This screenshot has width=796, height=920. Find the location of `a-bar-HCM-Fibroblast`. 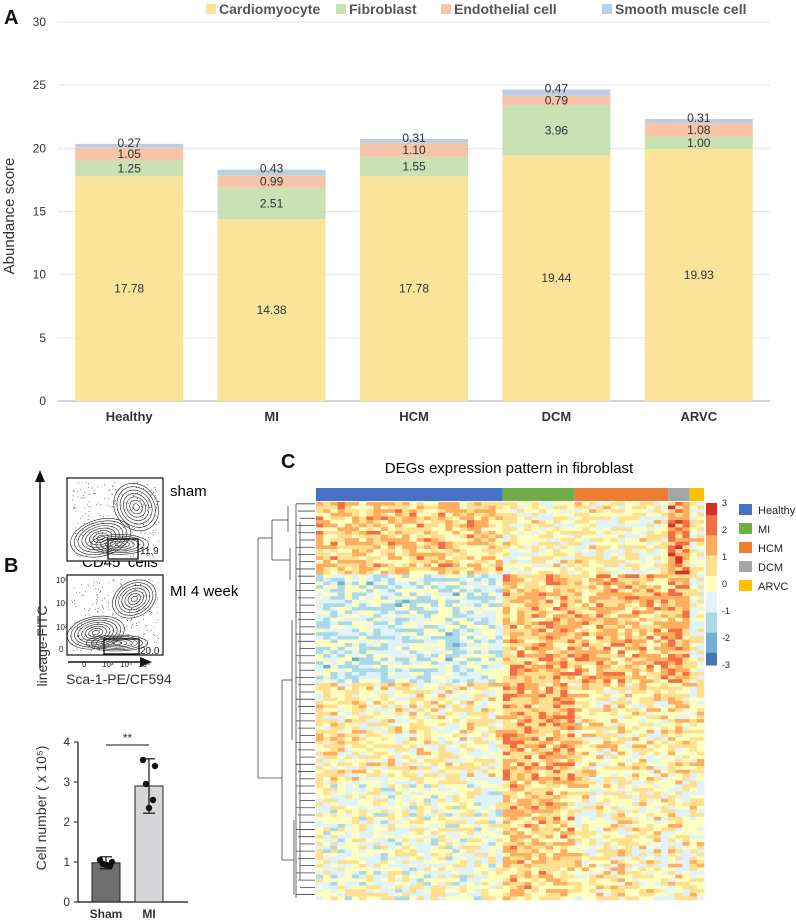

a-bar-HCM-Fibroblast is located at coordinates (414, 166).